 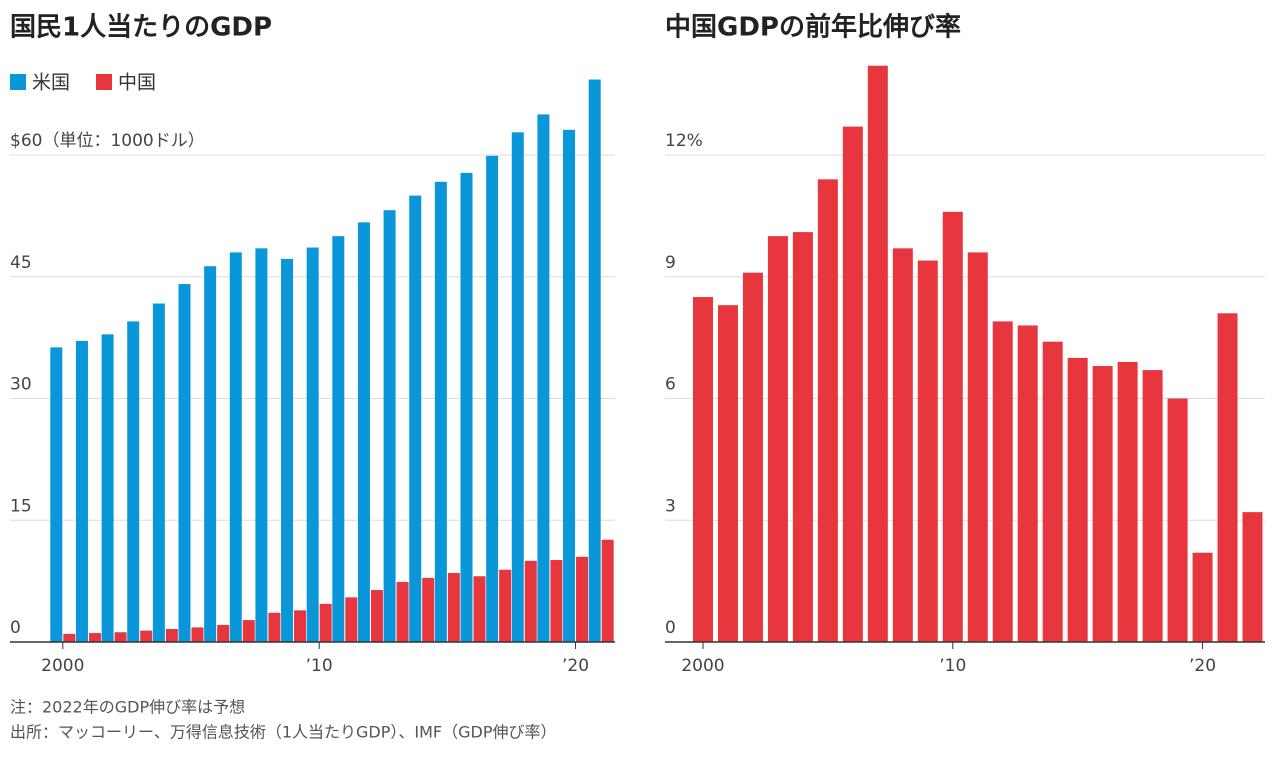 What do you see at coordinates (137, 83) in the screenshot?
I see `legend-label: 中国` at bounding box center [137, 83].